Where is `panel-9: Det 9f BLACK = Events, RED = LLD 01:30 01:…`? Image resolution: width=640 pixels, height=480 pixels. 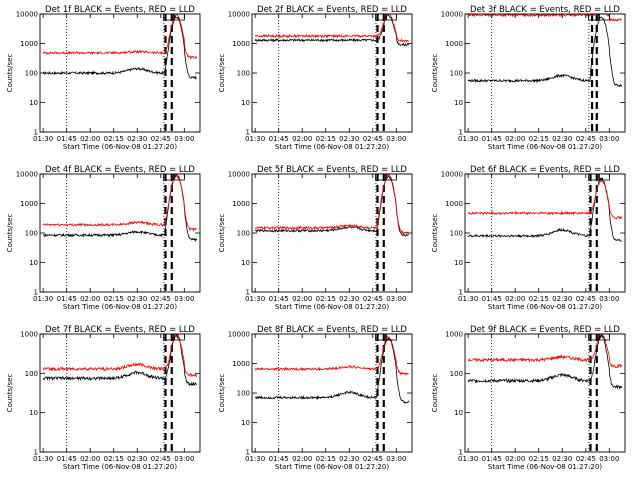 panel-9: Det 9f BLACK = Events, RED = LLD 01:30 01:… is located at coordinates (528, 398).